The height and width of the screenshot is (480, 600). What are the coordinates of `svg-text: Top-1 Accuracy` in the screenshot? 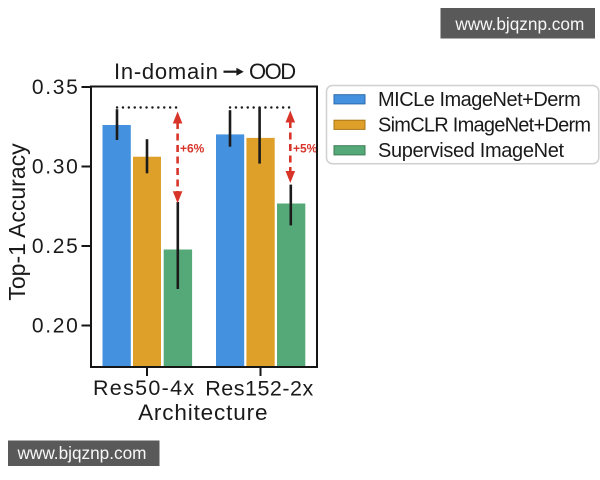 It's located at (17, 222).